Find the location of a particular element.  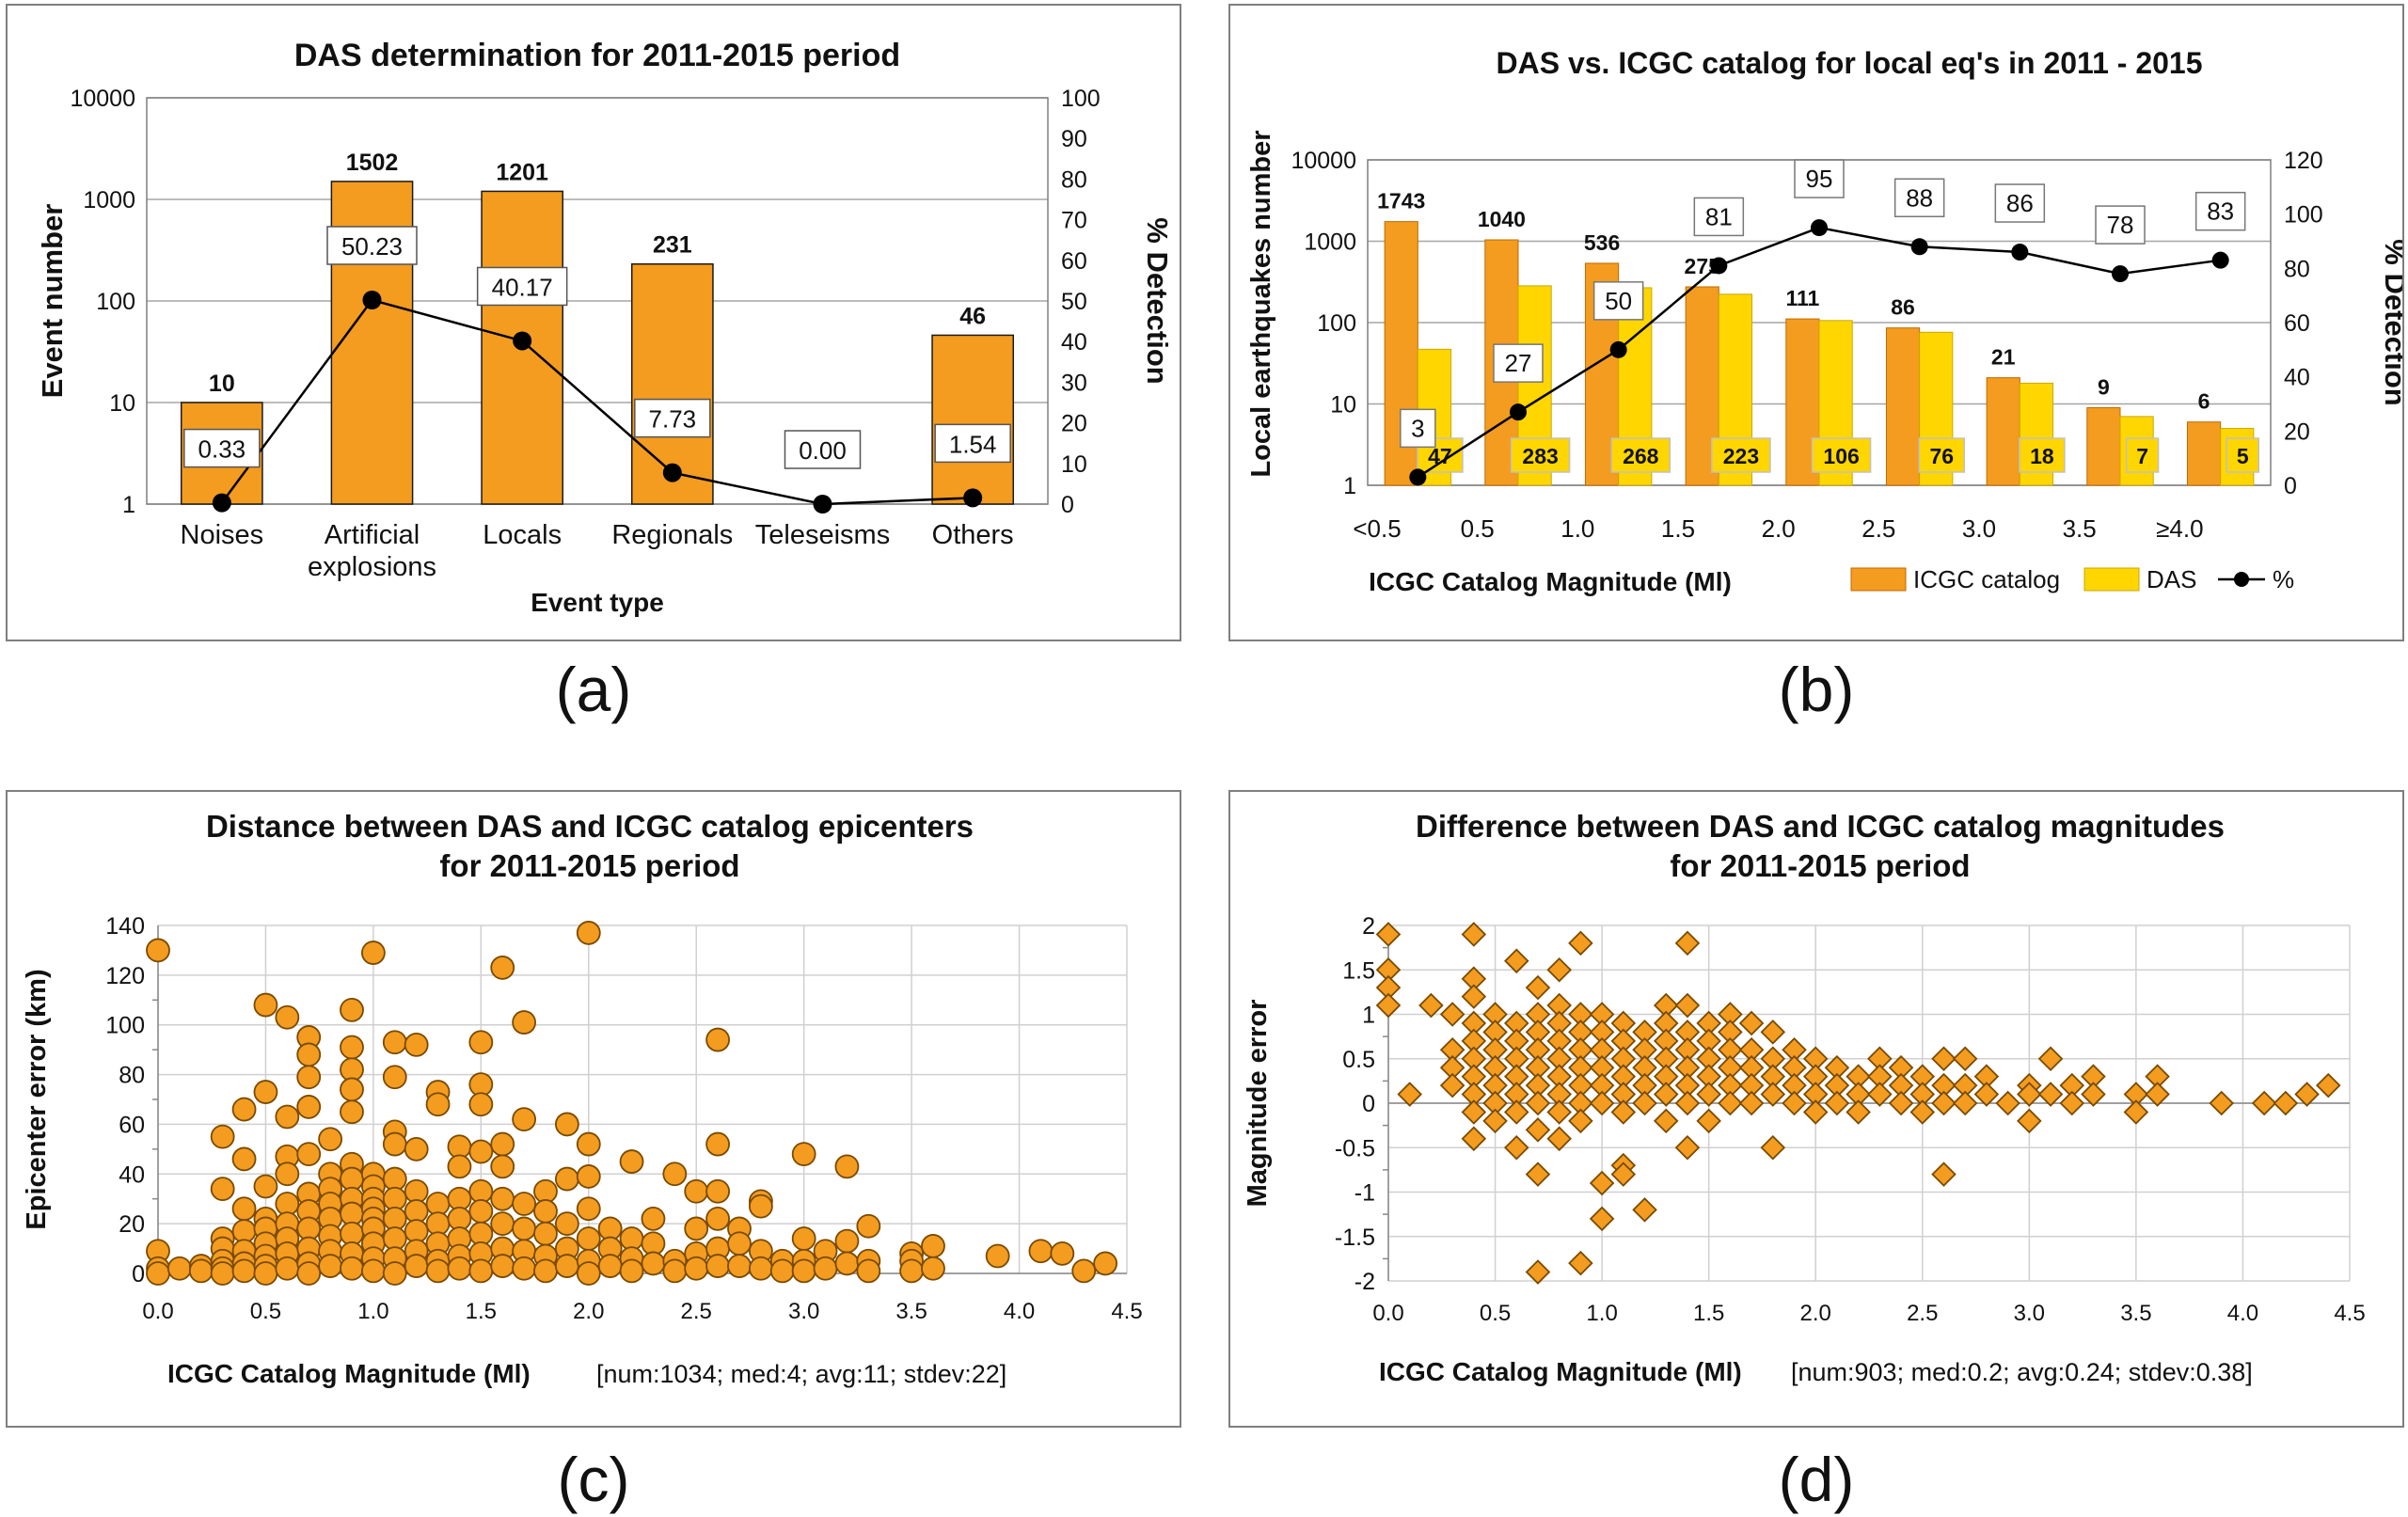

y2-tick-label: 100 is located at coordinates (1081, 99).